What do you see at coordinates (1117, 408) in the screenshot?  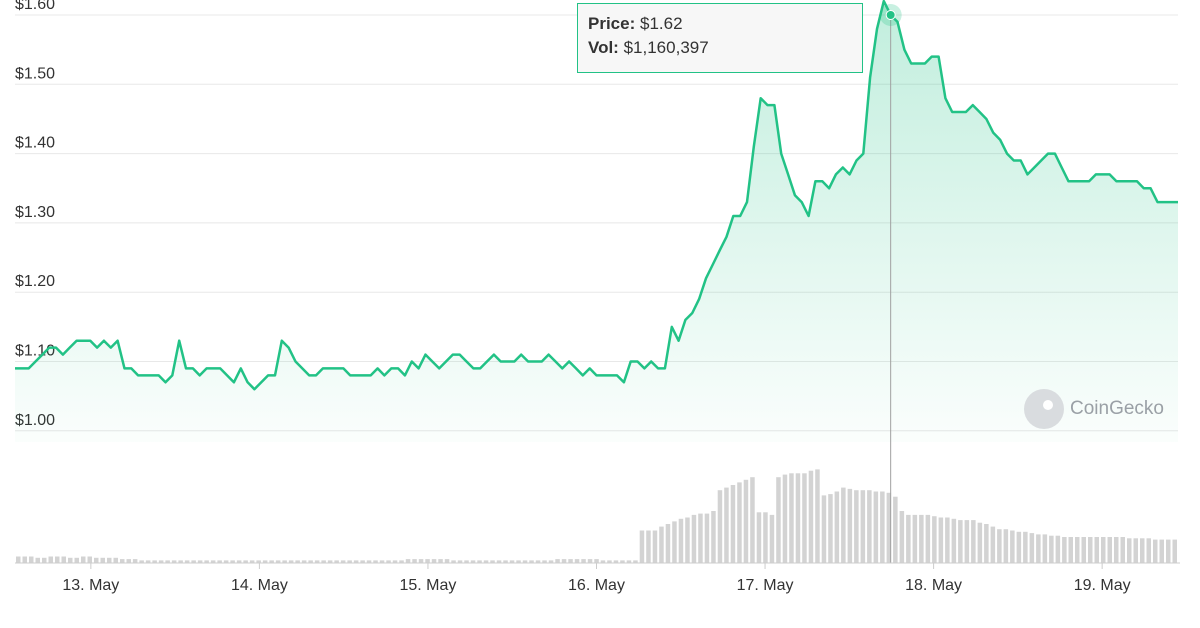 I see `watermark-text: CoinGecko` at bounding box center [1117, 408].